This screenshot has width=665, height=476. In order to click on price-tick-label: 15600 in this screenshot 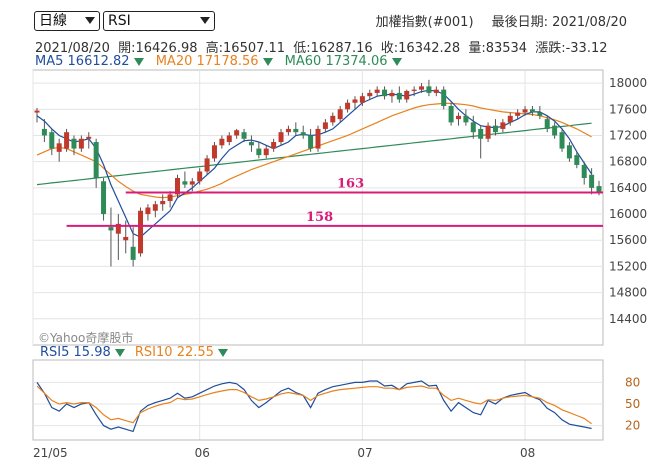, I will do `click(628, 240)`.